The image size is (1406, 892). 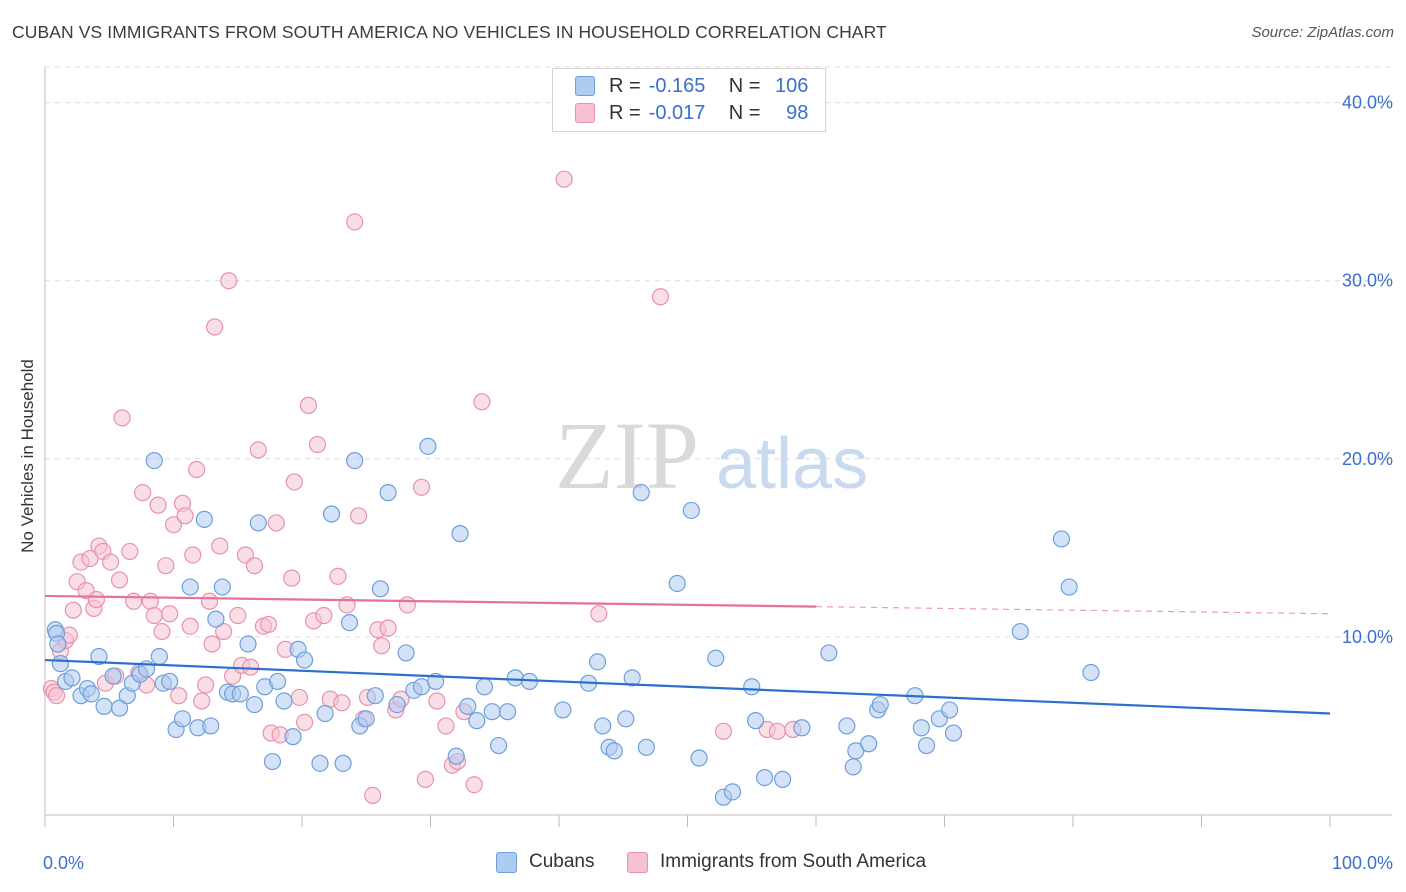 What do you see at coordinates (562, 861) in the screenshot?
I see `bottom-legend-label-cubans: Cubans` at bounding box center [562, 861].